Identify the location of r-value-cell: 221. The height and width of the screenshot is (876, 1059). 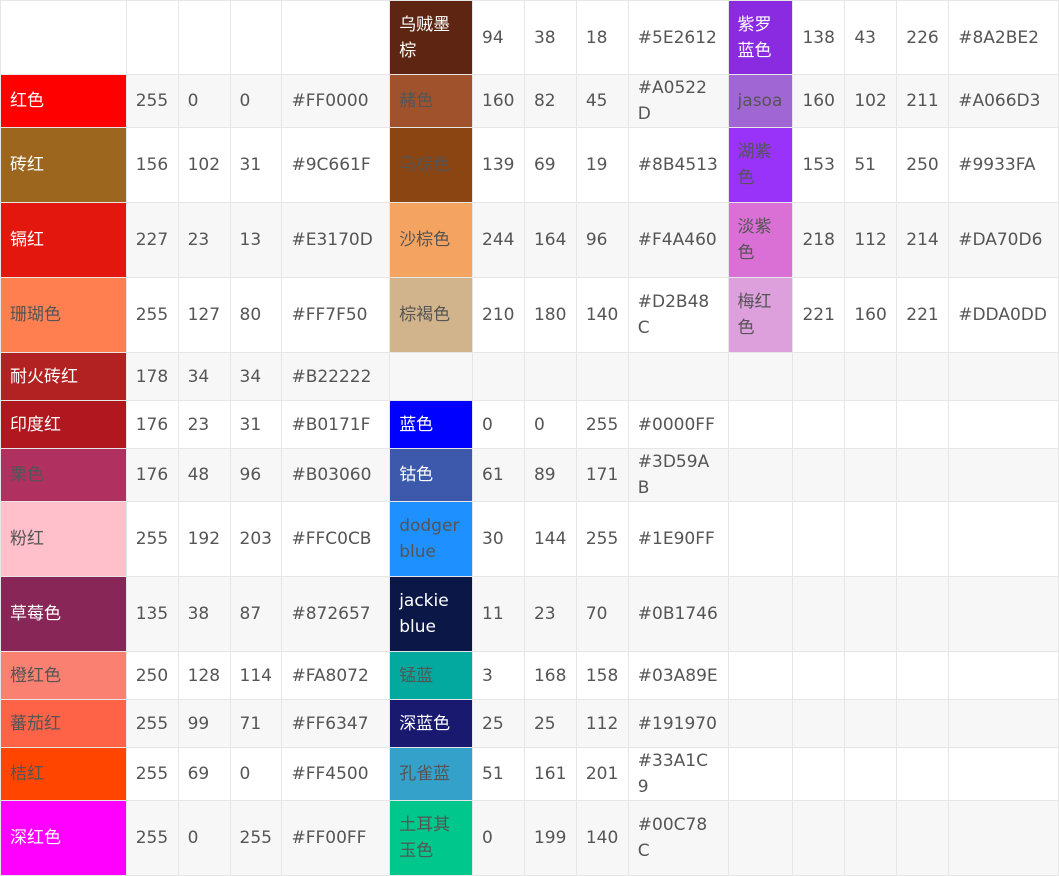
(819, 315).